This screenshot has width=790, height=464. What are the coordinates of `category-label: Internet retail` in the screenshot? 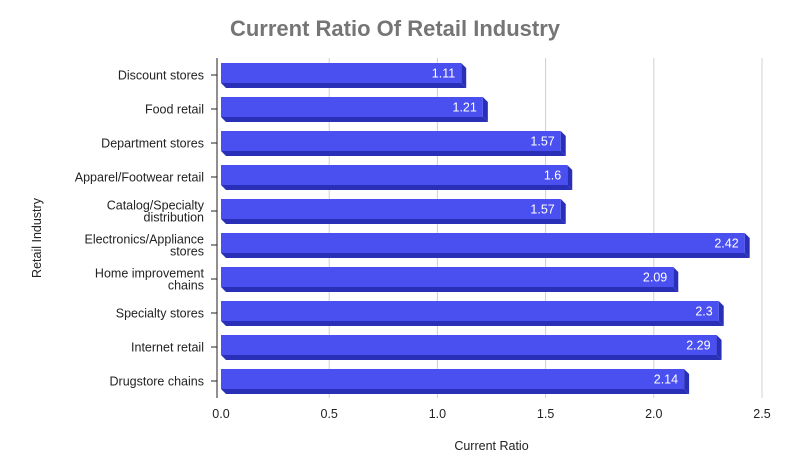 It's located at (167, 348).